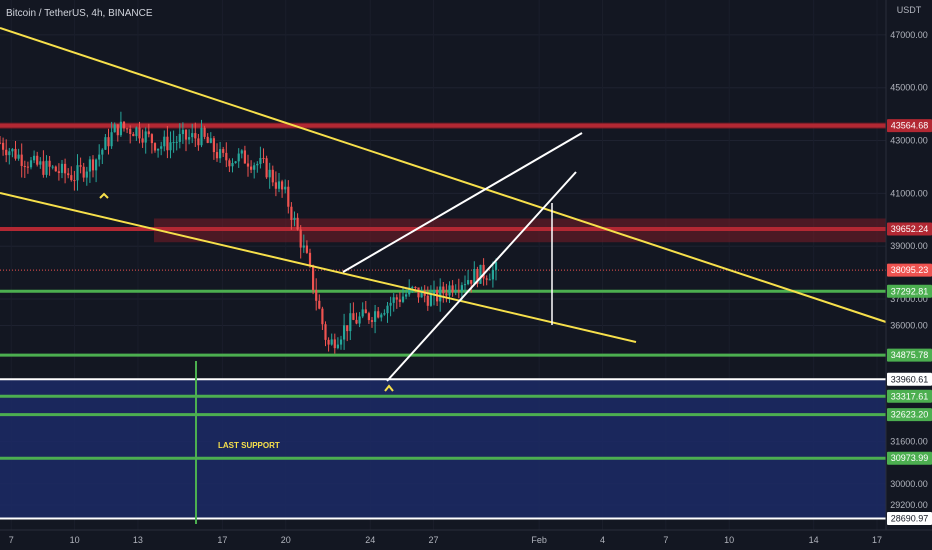 The width and height of the screenshot is (932, 550). Describe the element at coordinates (445, 540) in the screenshot. I see `time-ticks: 7 10 13 17 20 24 27 Feb 4 7 10 14 17` at that location.